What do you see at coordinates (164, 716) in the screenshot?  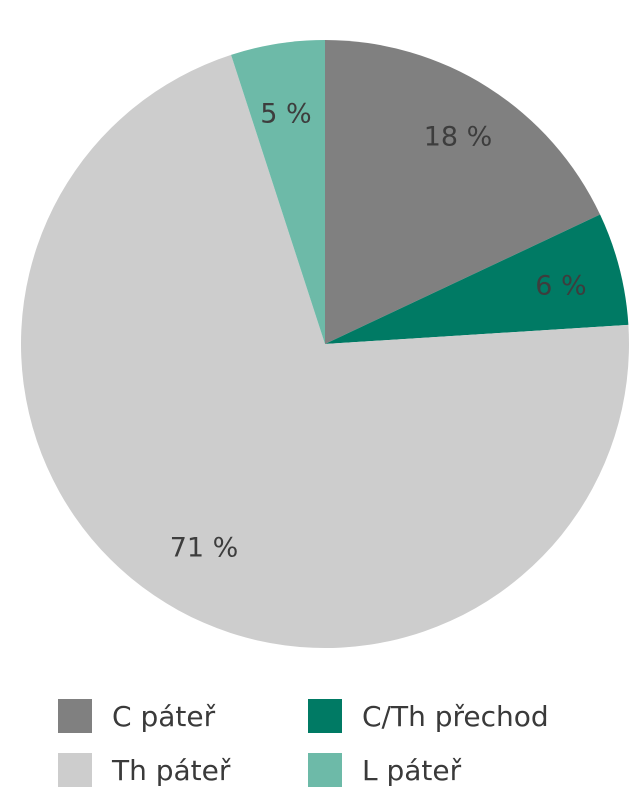 I see `legend-label-c-pater: C páteř` at bounding box center [164, 716].